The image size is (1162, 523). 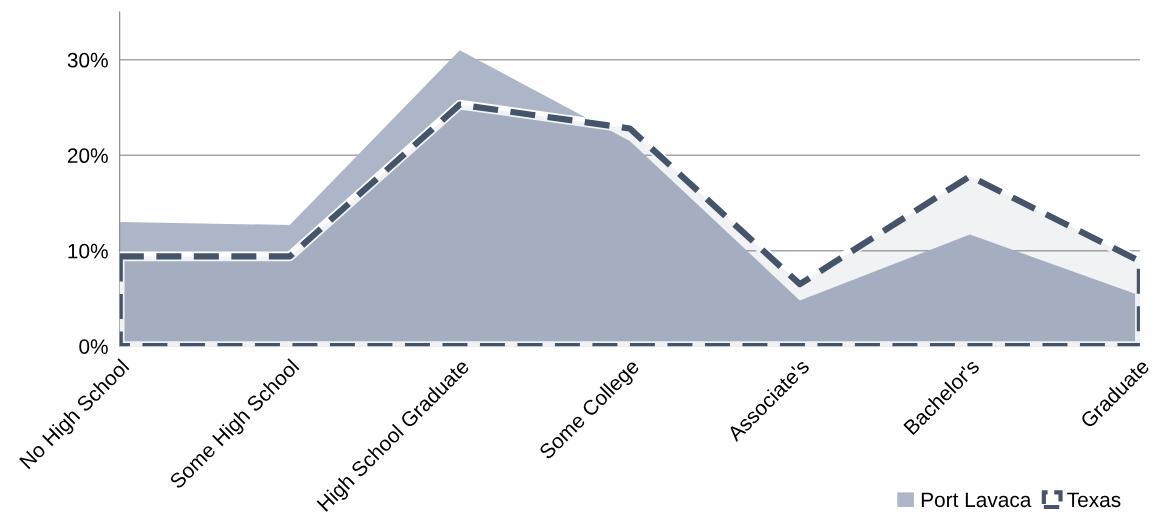 What do you see at coordinates (87, 60) in the screenshot?
I see `y-tick-label: 30%` at bounding box center [87, 60].